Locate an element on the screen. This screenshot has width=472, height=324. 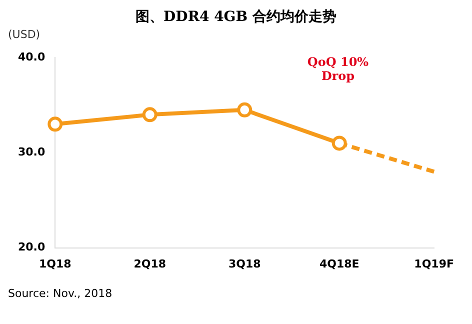
source-note: Source: Nov., 2018 is located at coordinates (61, 293).